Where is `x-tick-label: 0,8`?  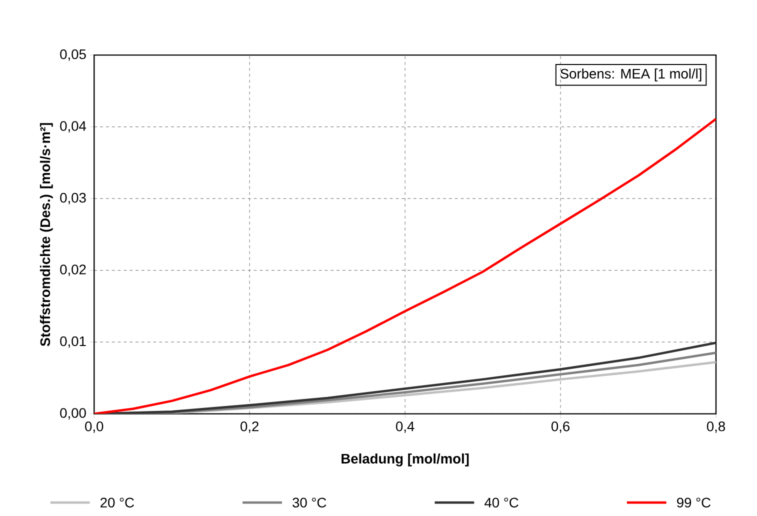
x-tick-label: 0,8 is located at coordinates (715, 427).